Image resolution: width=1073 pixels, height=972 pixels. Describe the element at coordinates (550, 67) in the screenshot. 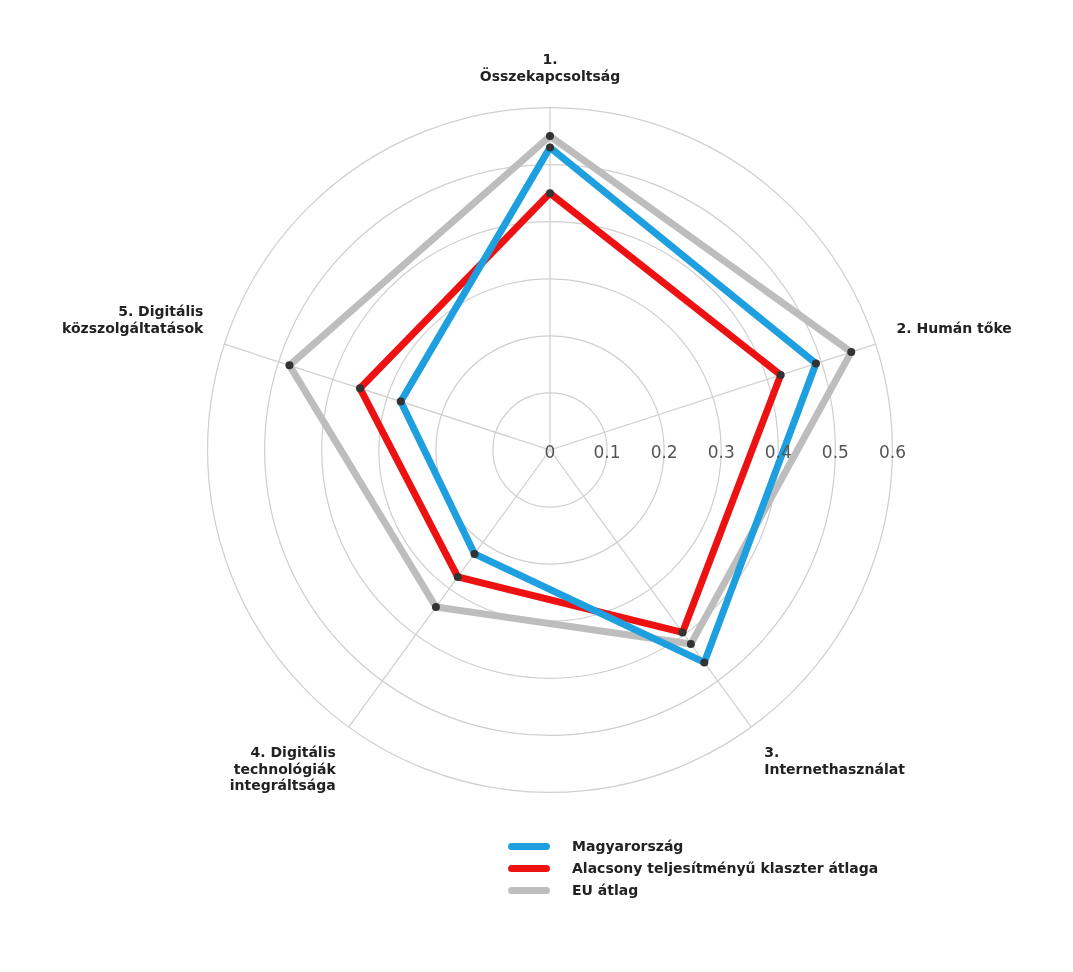

I see `spoke-label: 1. Összekapcsoltság` at that location.